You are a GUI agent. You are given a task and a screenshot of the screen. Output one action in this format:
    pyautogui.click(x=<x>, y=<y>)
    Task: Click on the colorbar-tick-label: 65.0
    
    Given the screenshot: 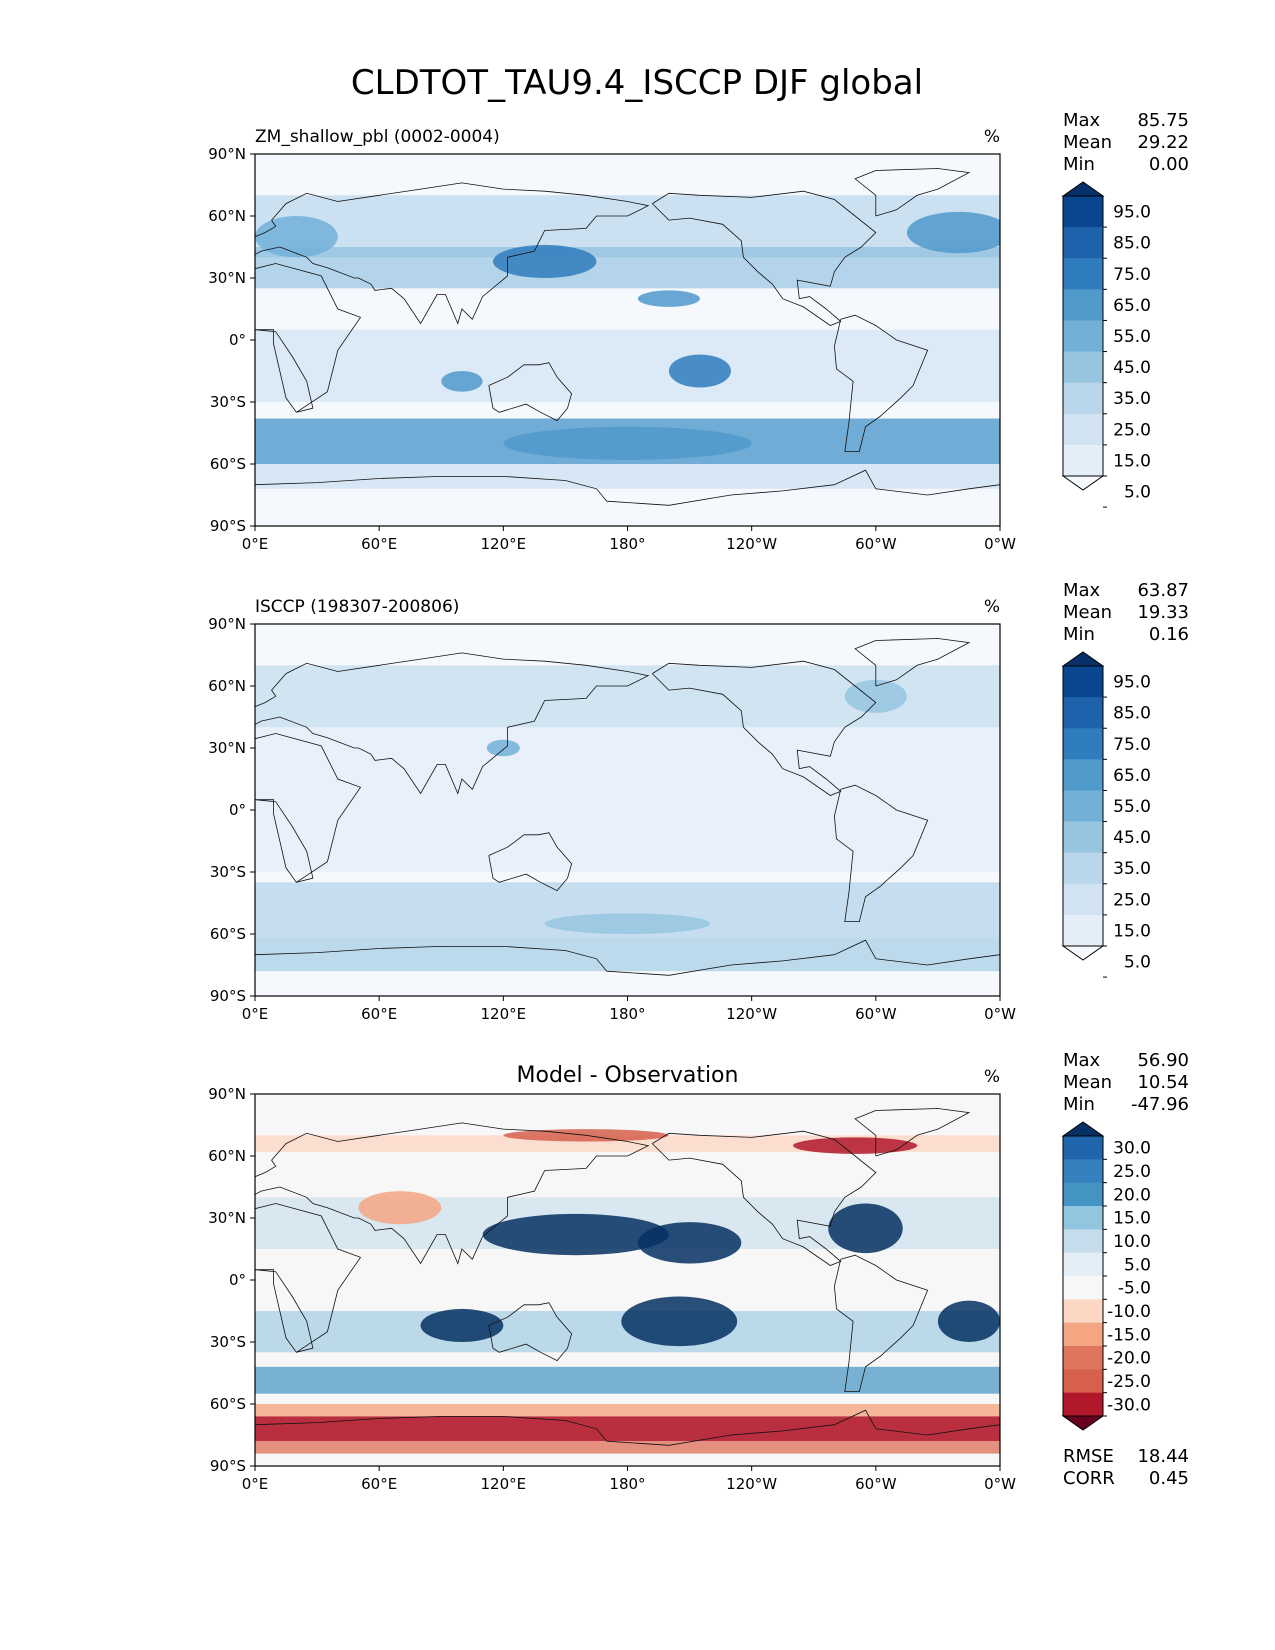 What is the action you would take?
    pyautogui.click(x=1132, y=306)
    